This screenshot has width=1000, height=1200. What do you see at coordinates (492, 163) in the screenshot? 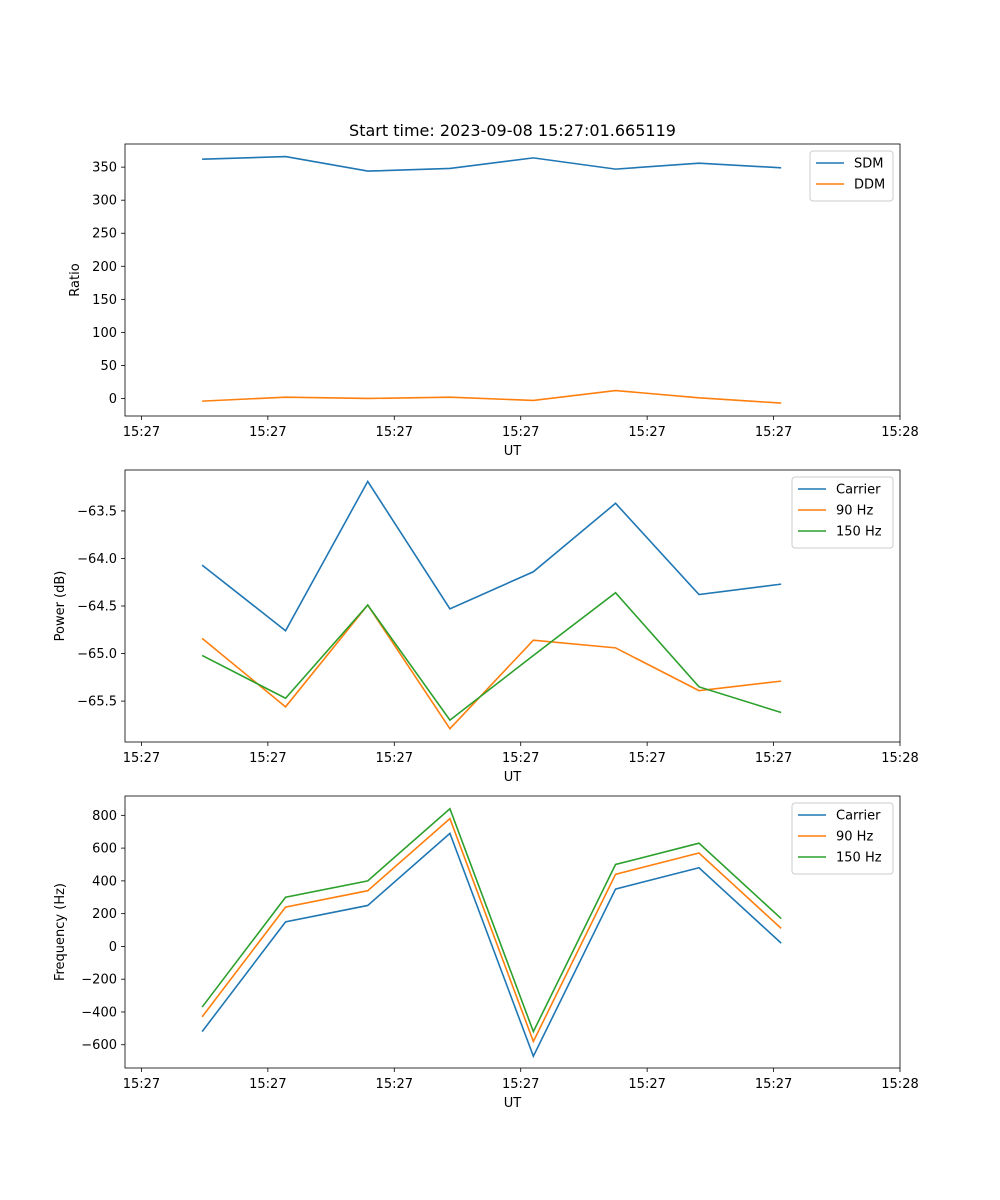
I see `ratio-series-sdm-line` at bounding box center [492, 163].